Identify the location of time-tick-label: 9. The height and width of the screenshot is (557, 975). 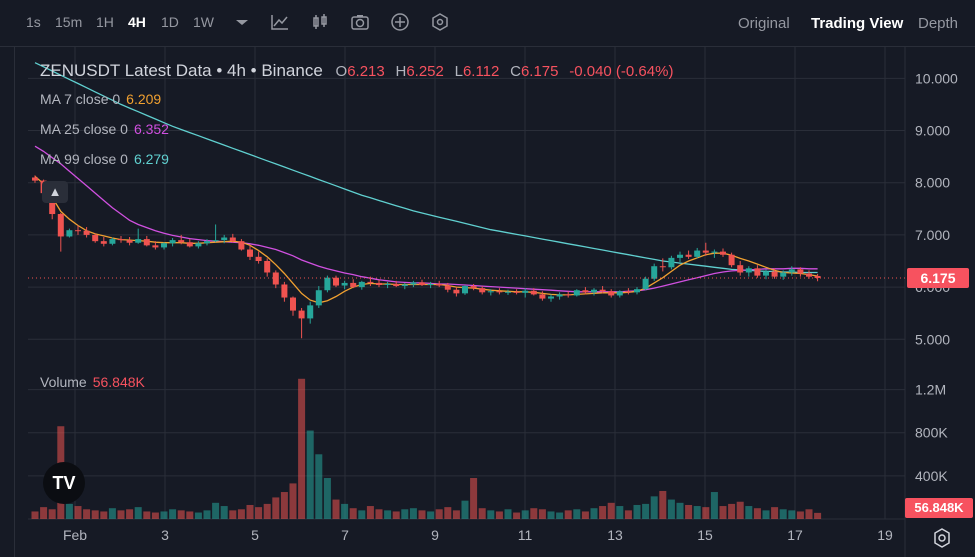
(435, 535).